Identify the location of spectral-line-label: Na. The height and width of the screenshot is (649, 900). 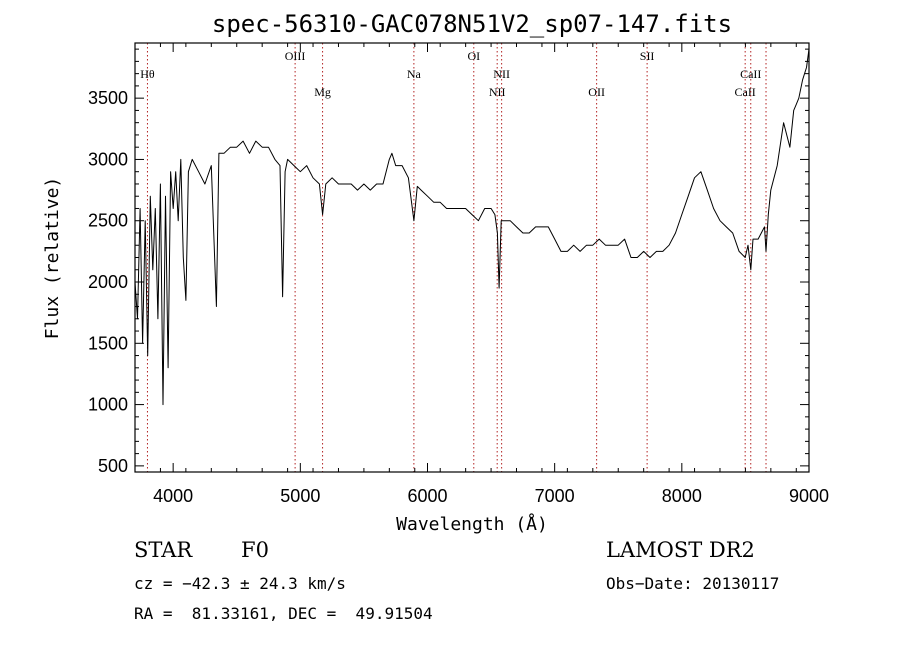
(414, 74).